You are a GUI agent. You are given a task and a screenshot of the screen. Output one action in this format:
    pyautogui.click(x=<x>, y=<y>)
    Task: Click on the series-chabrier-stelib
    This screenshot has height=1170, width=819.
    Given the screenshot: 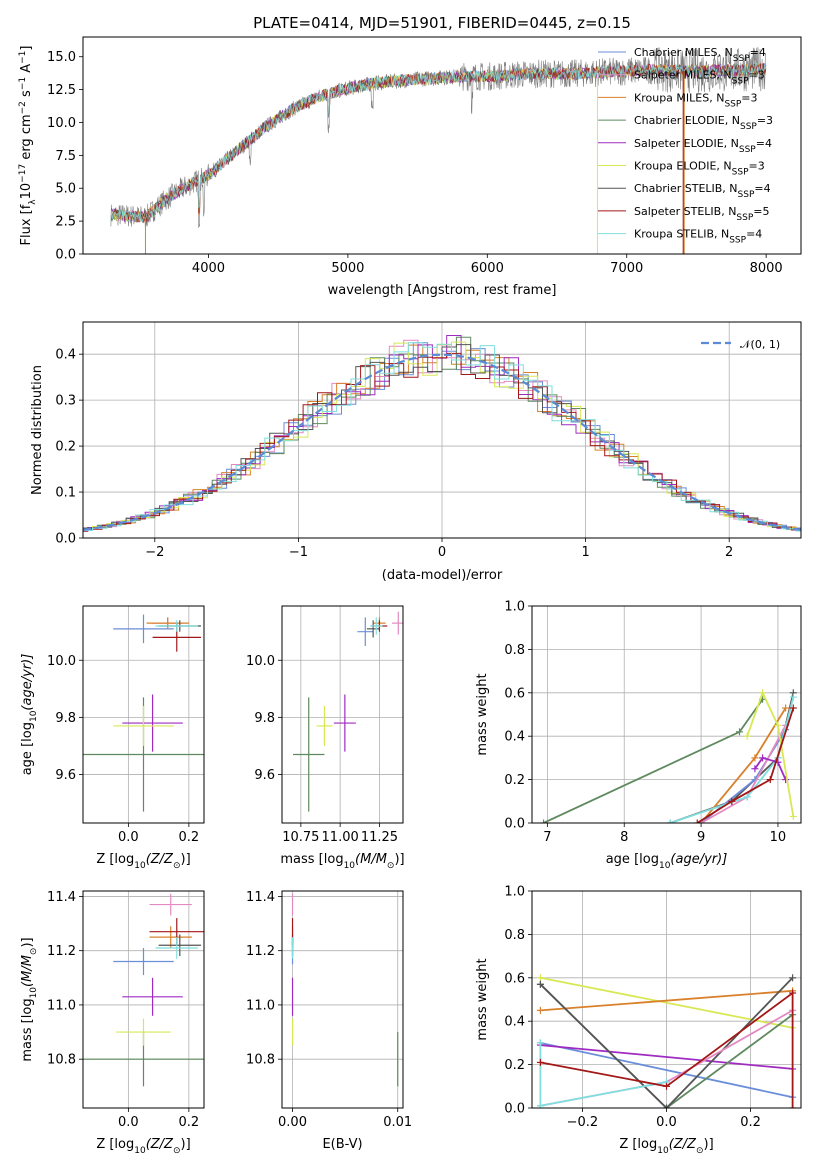 What is the action you would take?
    pyautogui.click(x=666, y=1041)
    